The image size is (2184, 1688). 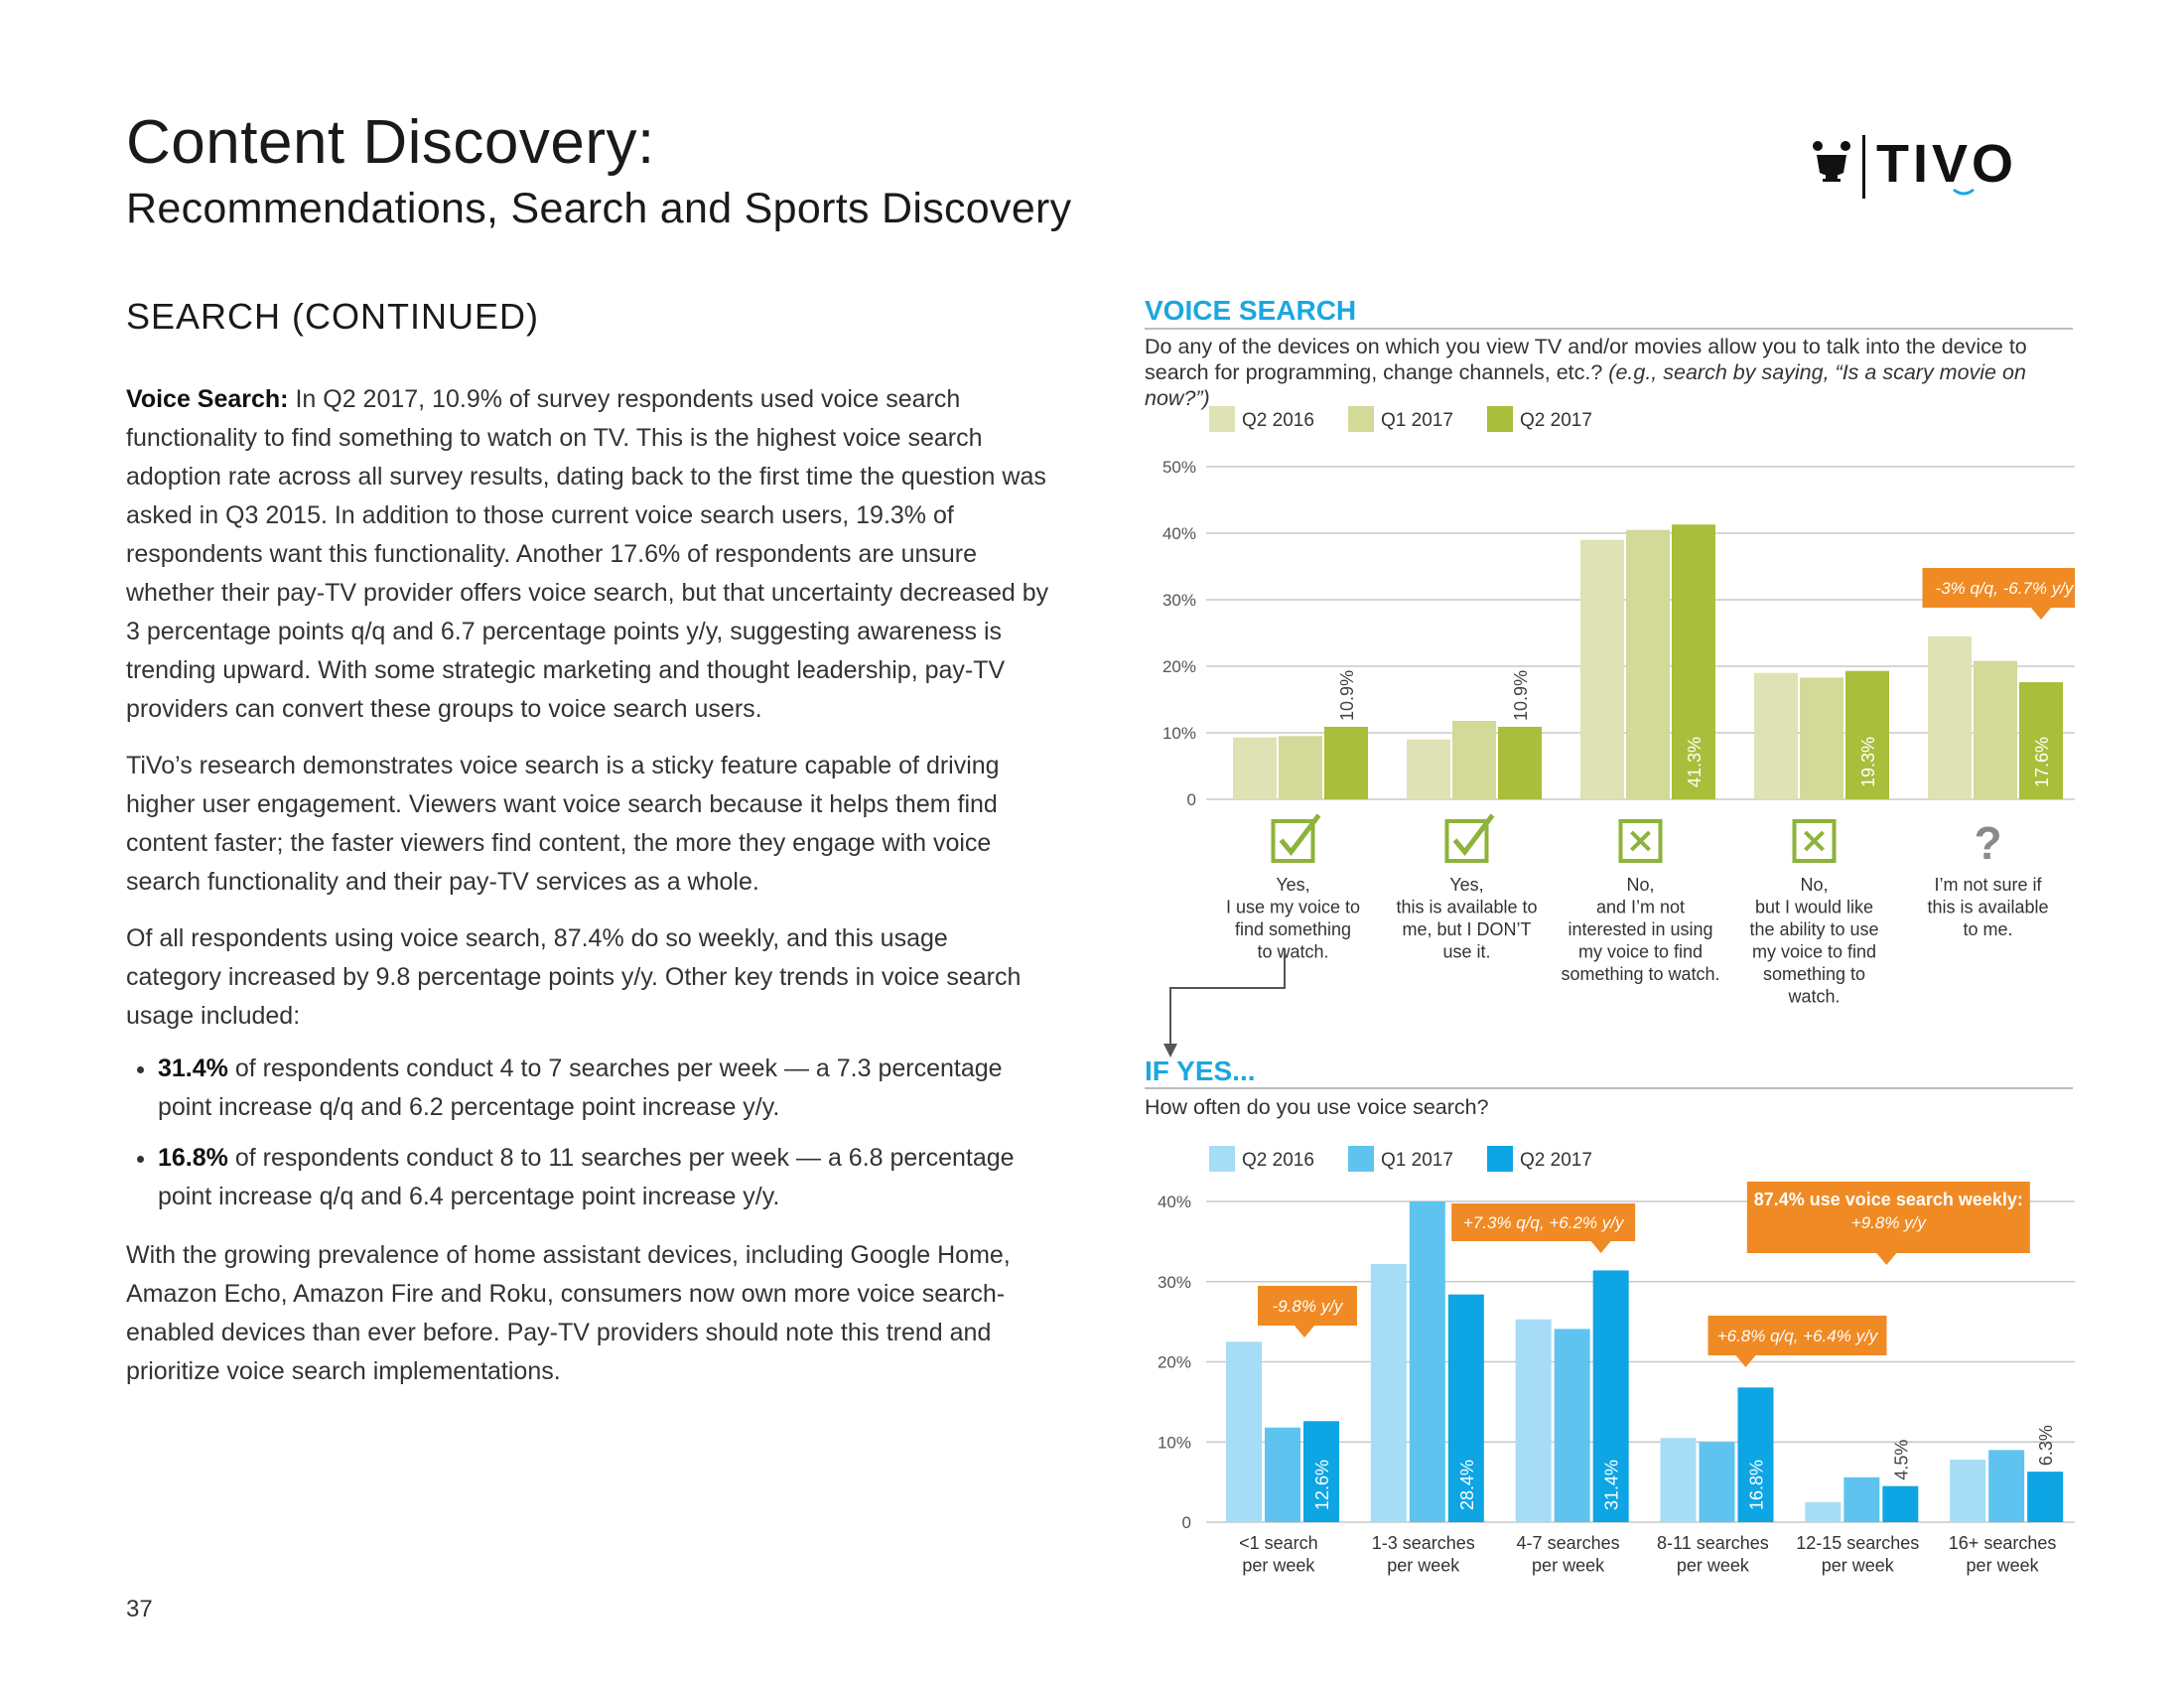 What do you see at coordinates (1813, 929) in the screenshot?
I see `category-label: the ability to use` at bounding box center [1813, 929].